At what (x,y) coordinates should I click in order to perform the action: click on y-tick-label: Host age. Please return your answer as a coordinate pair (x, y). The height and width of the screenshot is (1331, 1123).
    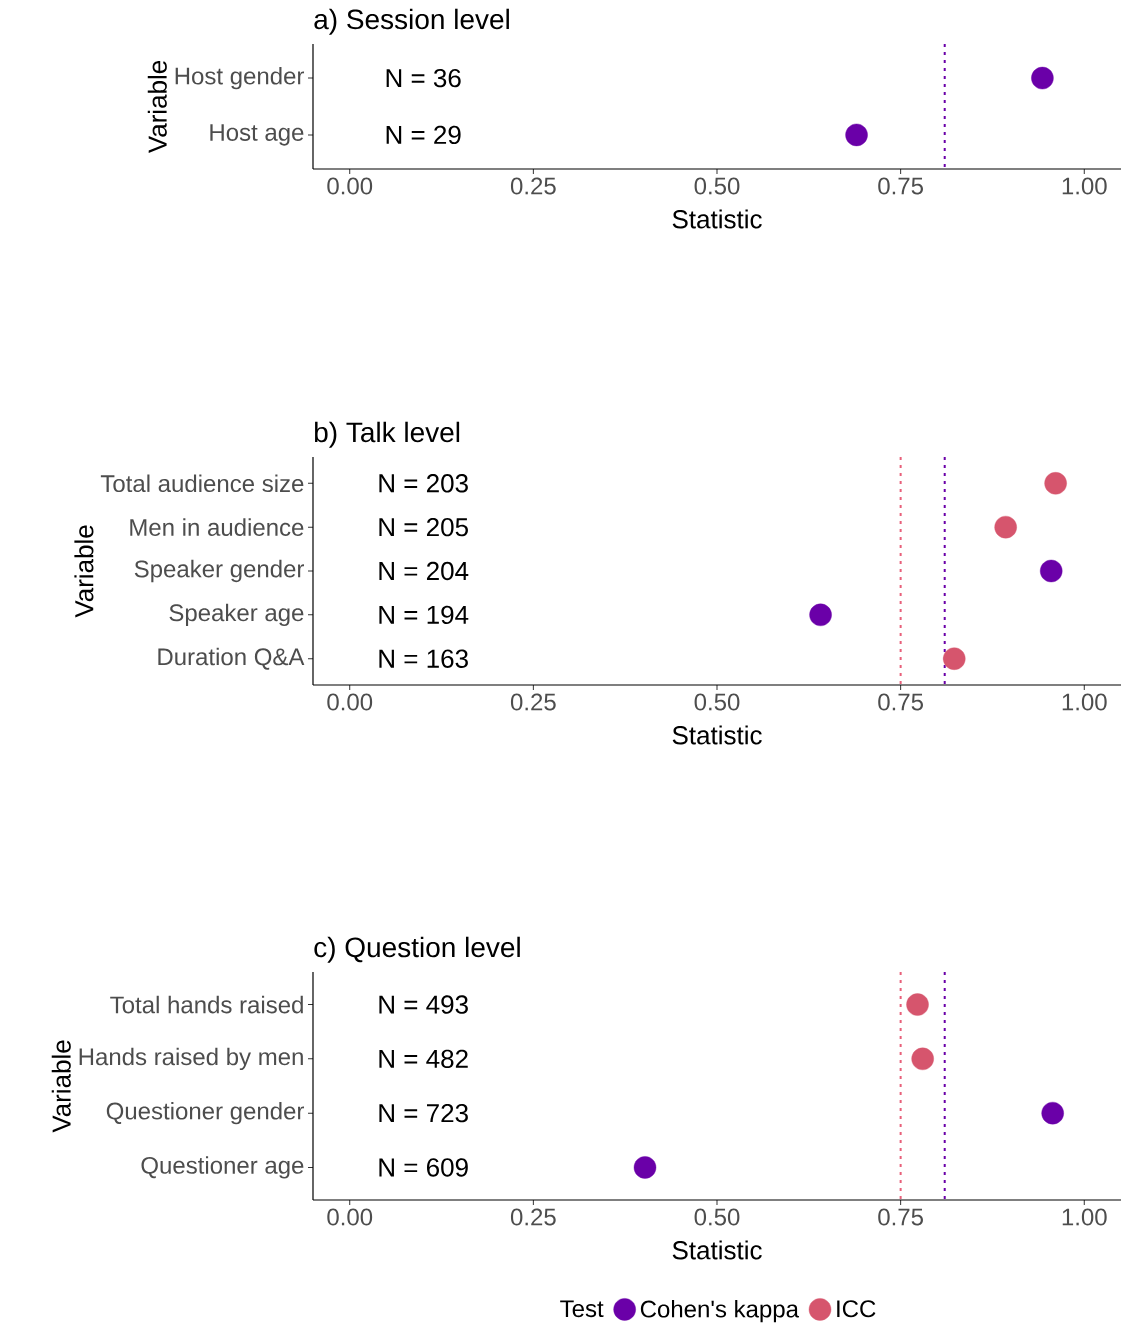
    Looking at the image, I should click on (257, 135).